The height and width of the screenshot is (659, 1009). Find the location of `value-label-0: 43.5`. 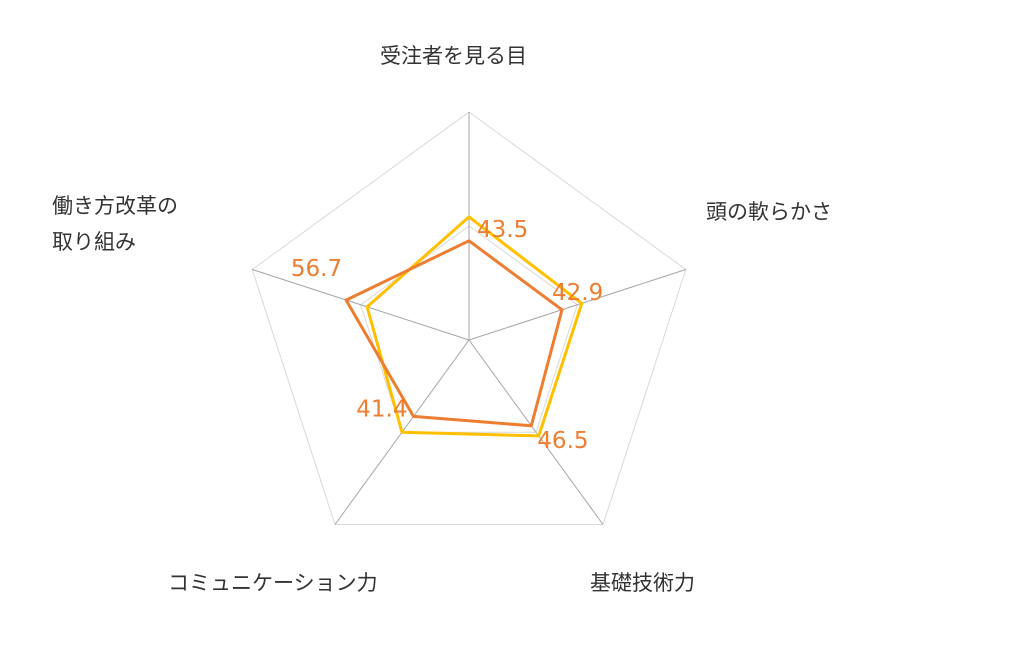

value-label-0: 43.5 is located at coordinates (502, 230).